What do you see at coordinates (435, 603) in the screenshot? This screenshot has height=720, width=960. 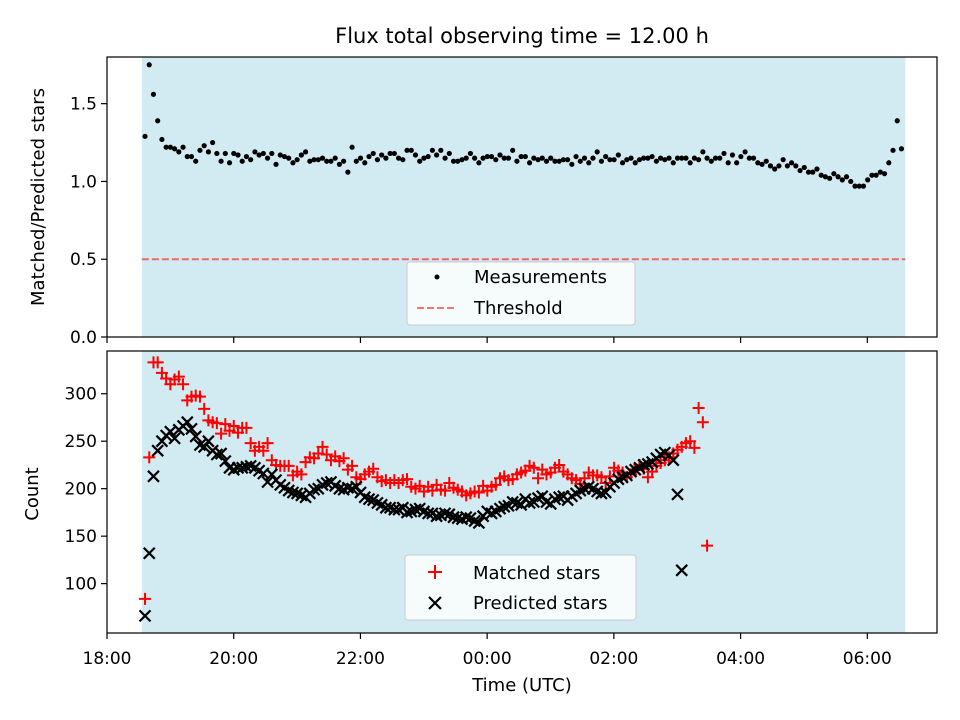 I see `predicted-legend-marker` at bounding box center [435, 603].